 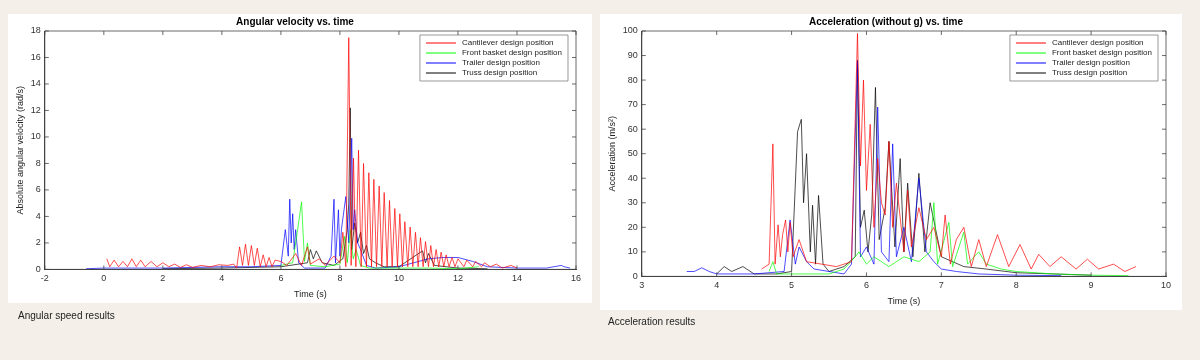 What do you see at coordinates (632, 128) in the screenshot?
I see `y-tick-label: 60` at bounding box center [632, 128].